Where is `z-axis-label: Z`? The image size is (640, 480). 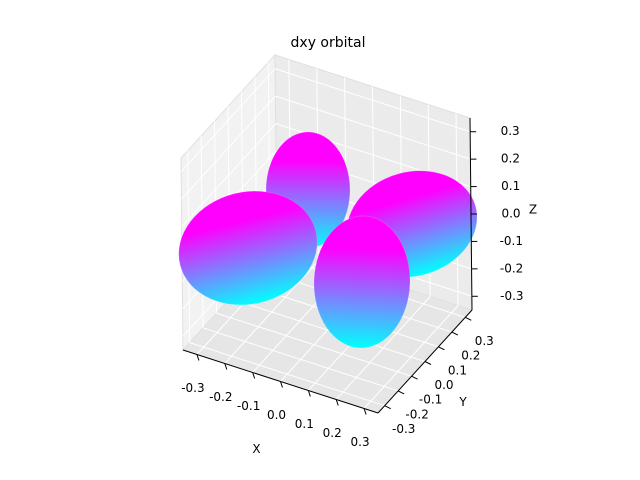
z-axis-label: Z is located at coordinates (533, 210).